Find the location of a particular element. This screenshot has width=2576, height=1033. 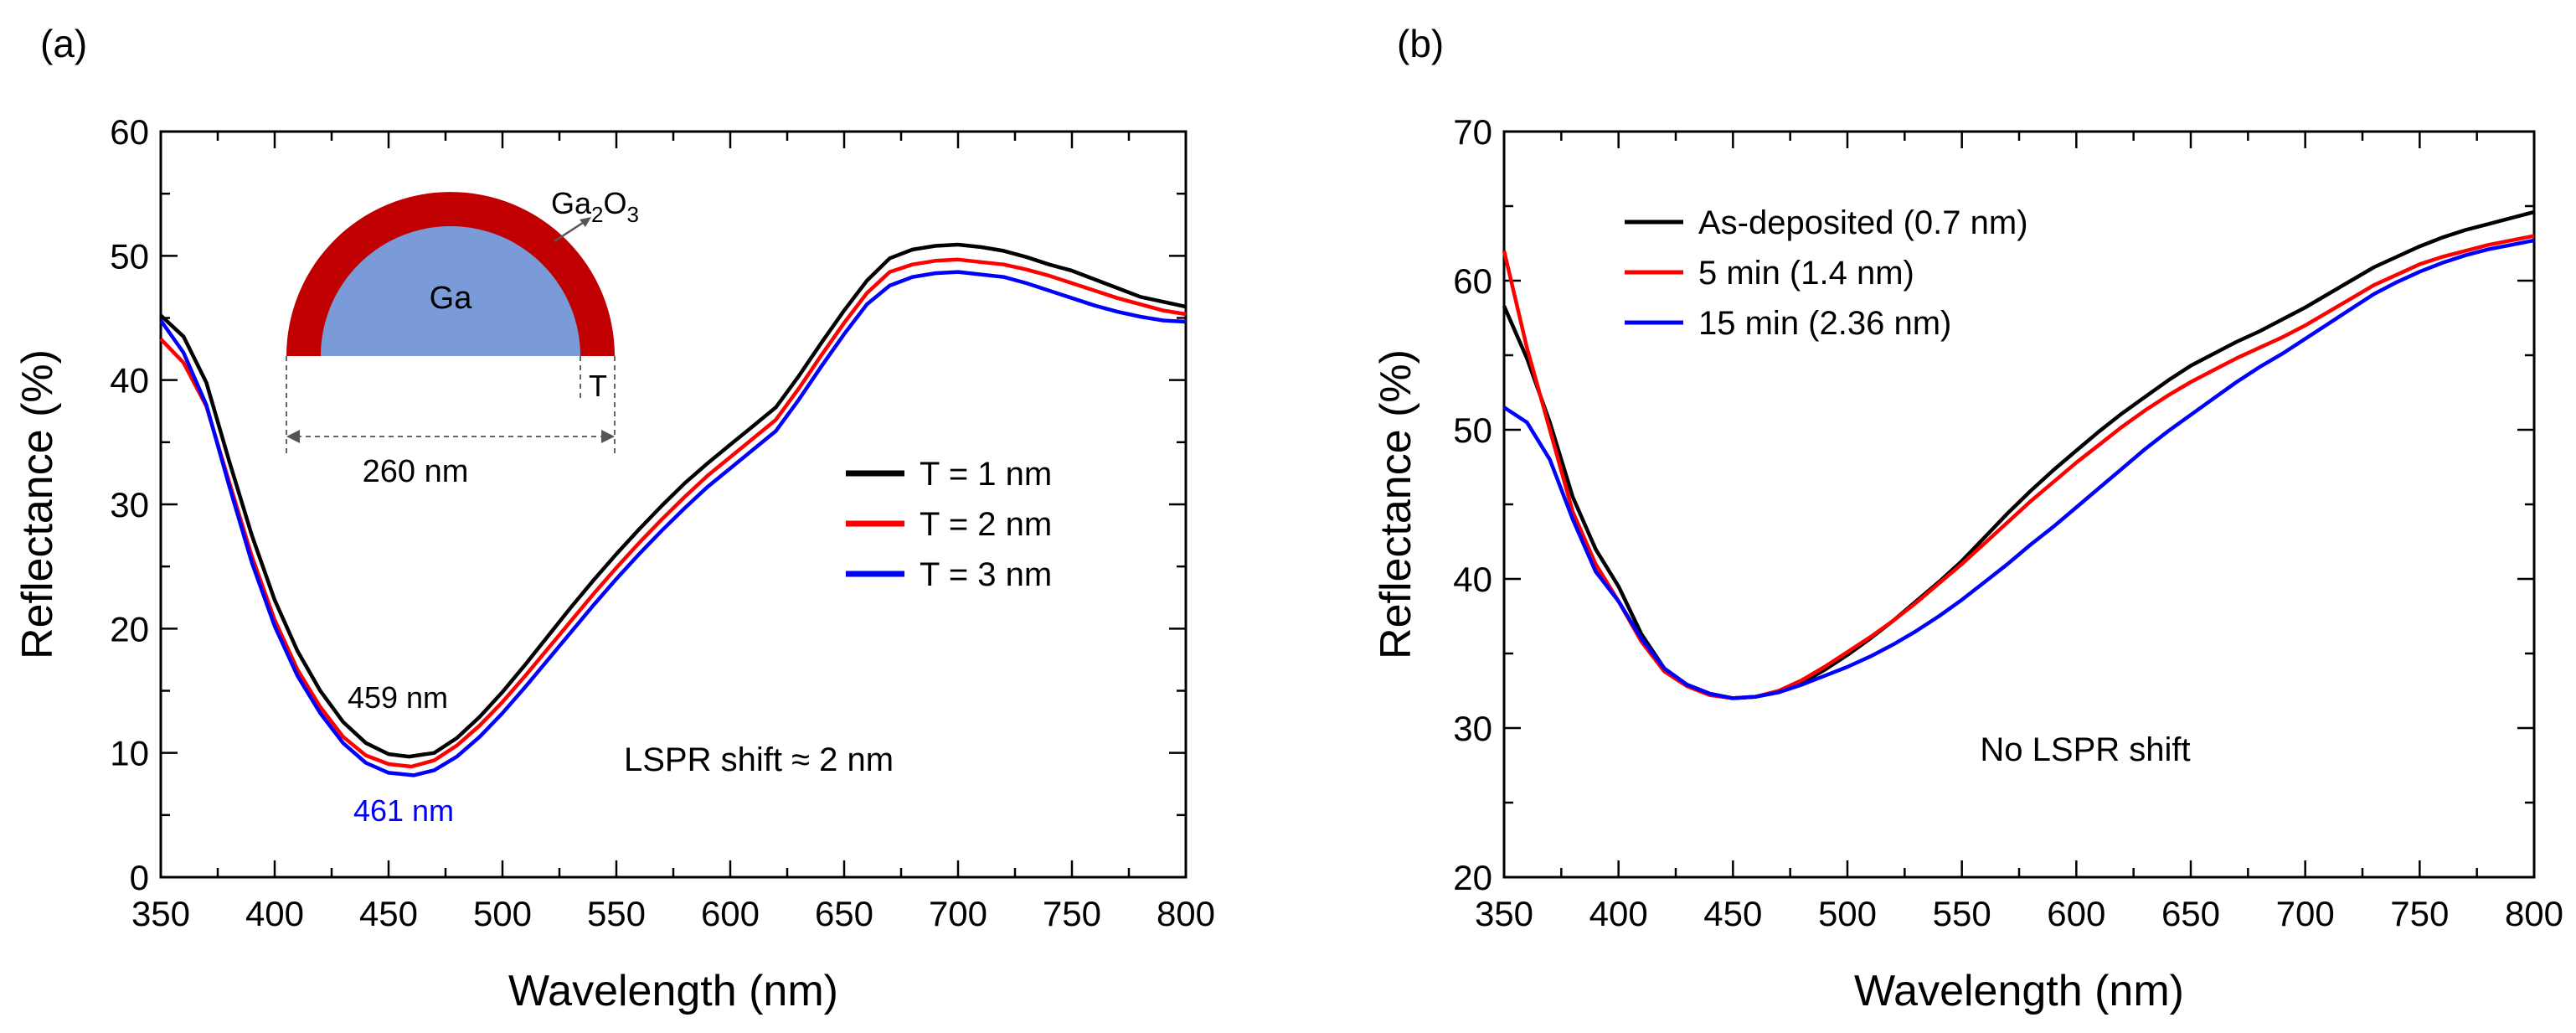

legend-label: T = 1 nm is located at coordinates (986, 475).